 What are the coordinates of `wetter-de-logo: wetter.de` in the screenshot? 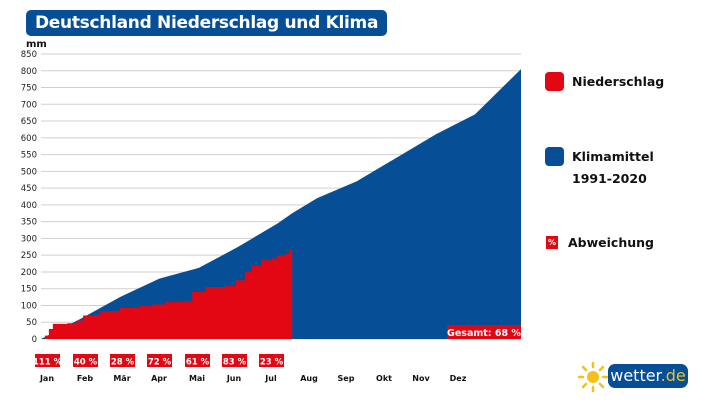 It's located at (648, 376).